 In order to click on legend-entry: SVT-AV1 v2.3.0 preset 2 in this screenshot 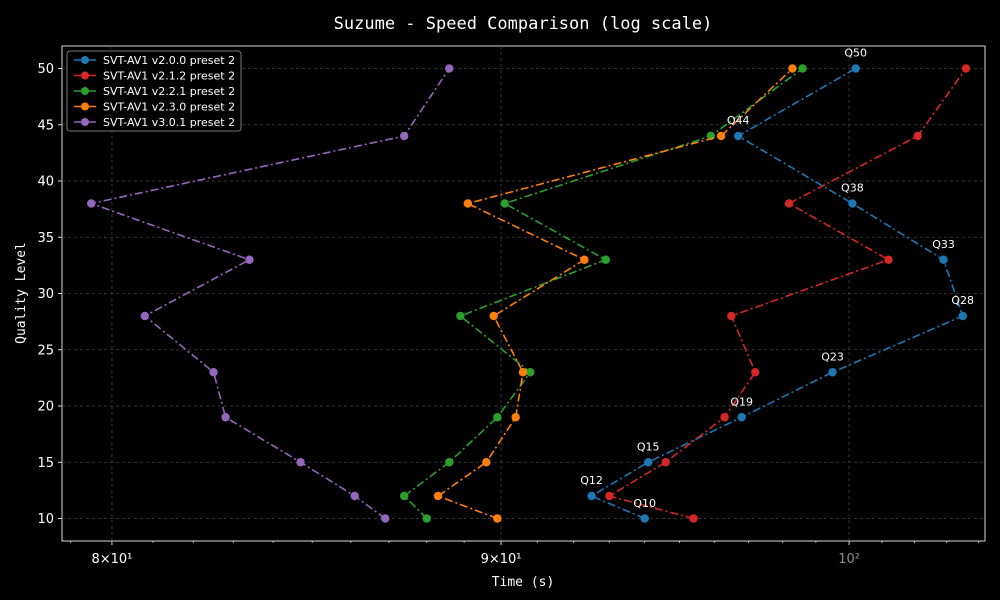, I will do `click(169, 107)`.